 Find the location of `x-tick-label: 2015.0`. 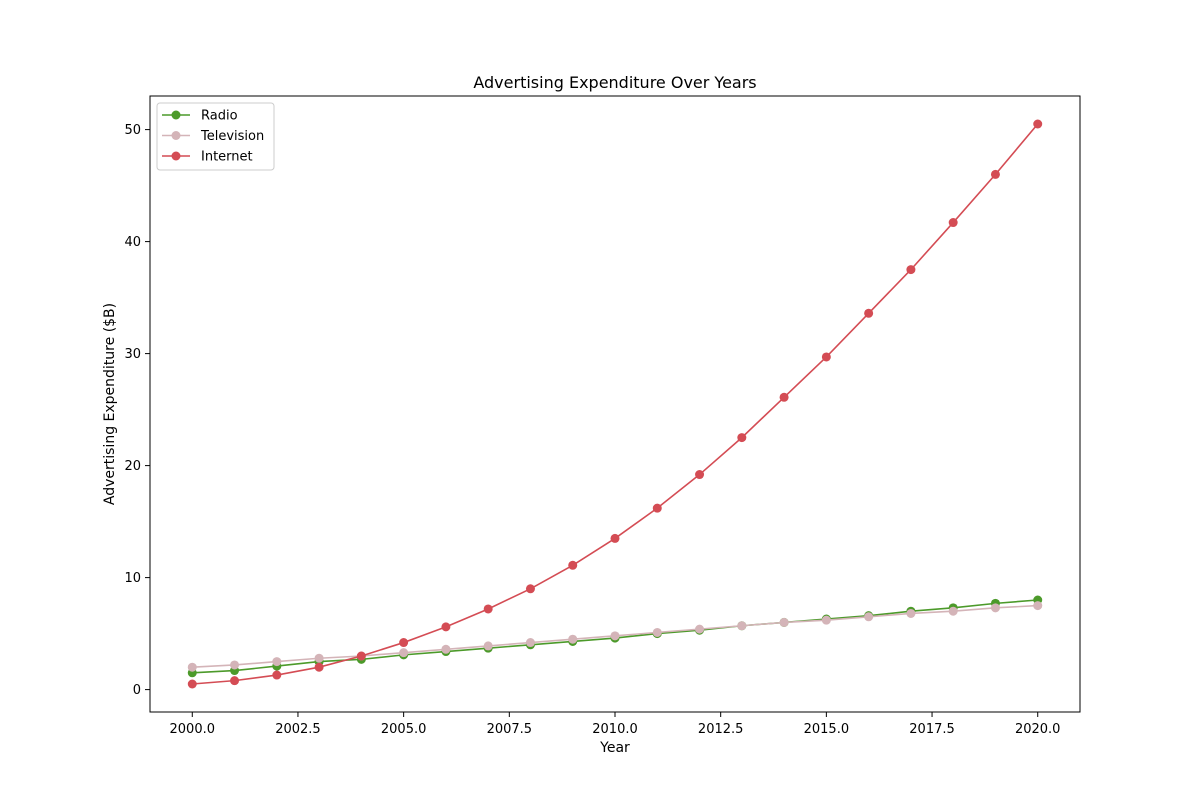

x-tick-label: 2015.0 is located at coordinates (827, 729).